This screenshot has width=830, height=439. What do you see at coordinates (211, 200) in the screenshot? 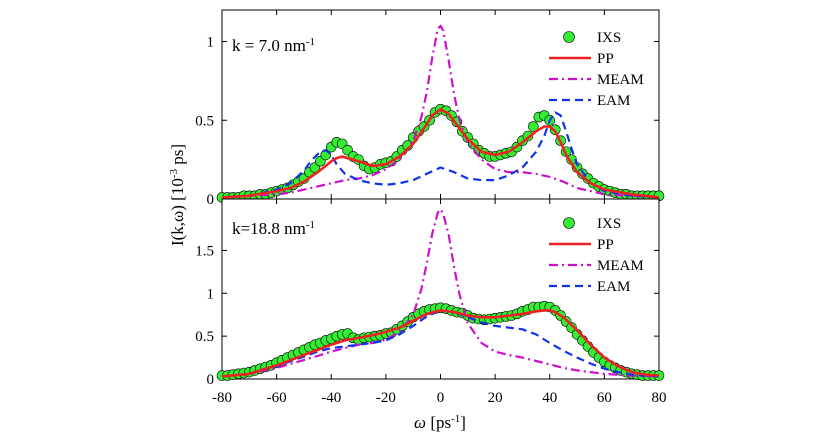
I see `y-tick-label-top: 0` at bounding box center [211, 200].